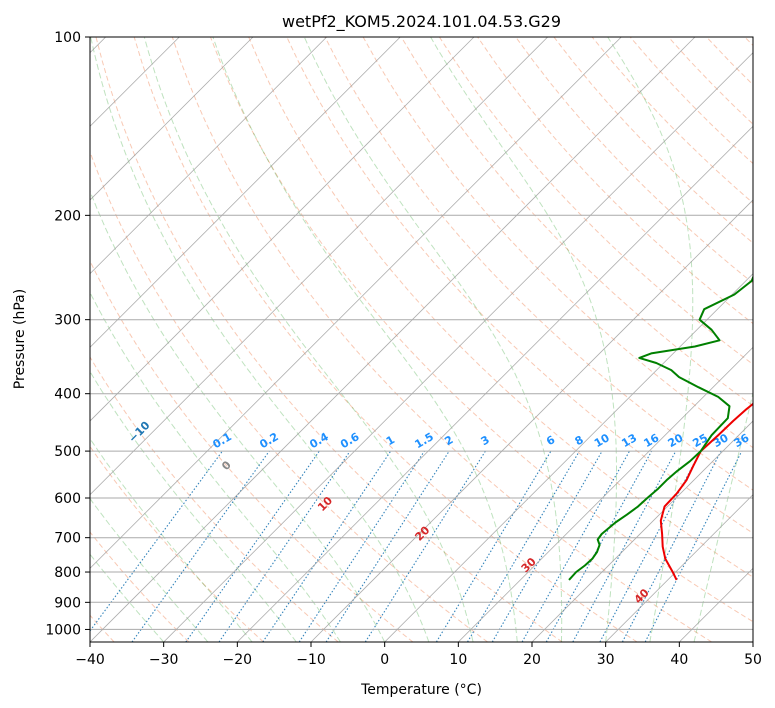  I want to click on y-tick-label: 500, so click(67, 452).